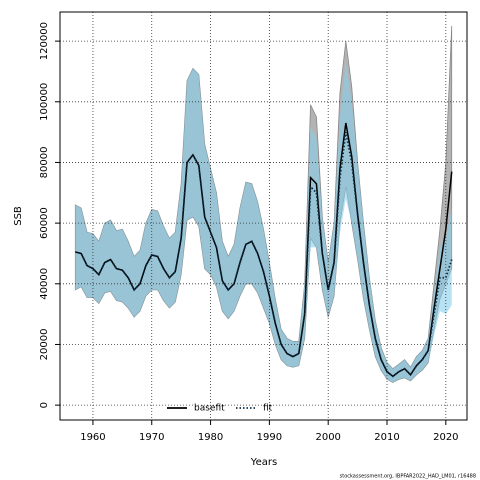  Describe the element at coordinates (268, 409) in the screenshot. I see `legend-label: fit` at that location.